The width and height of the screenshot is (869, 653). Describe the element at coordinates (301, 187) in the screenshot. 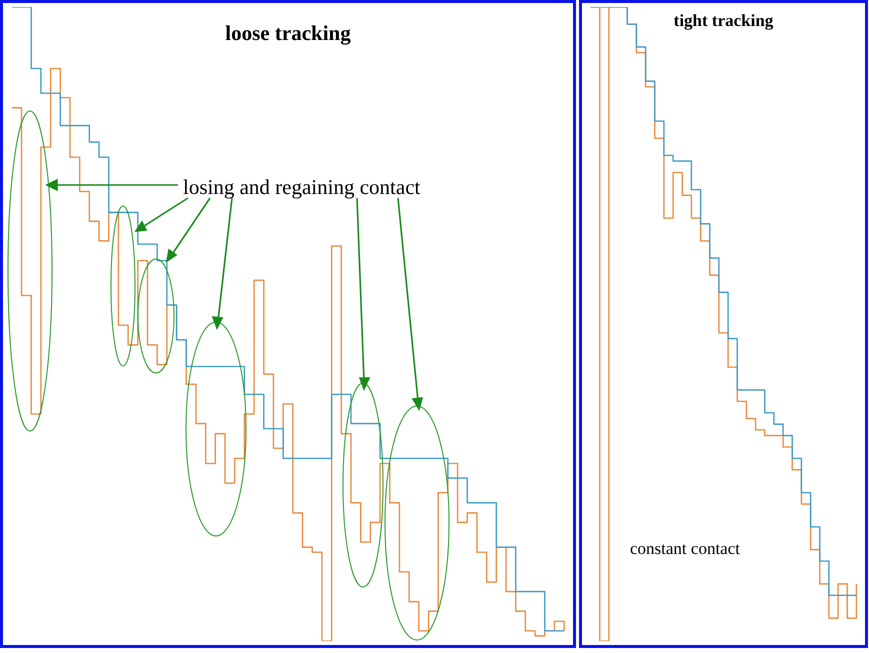

I see `annotation: losing and regaining contact` at that location.